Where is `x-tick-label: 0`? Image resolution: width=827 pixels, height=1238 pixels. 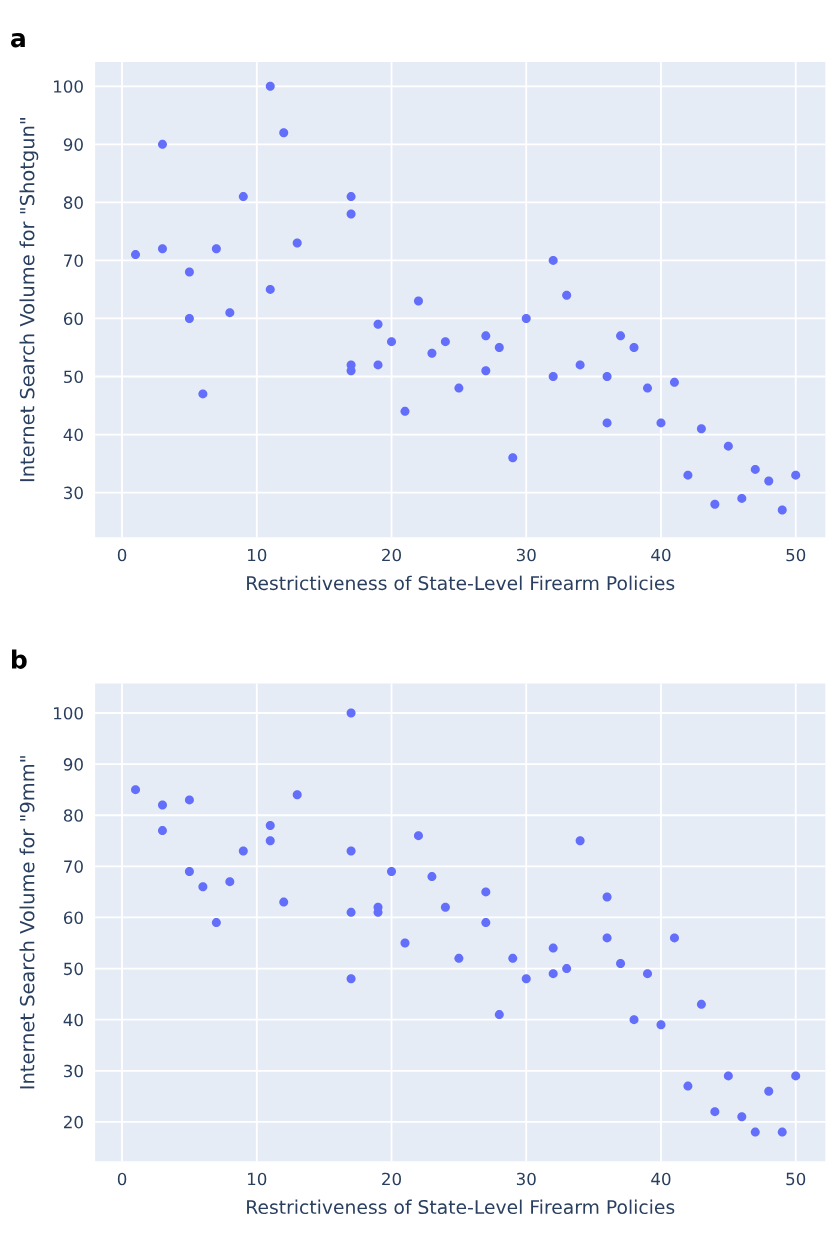
x-tick-label: 0 is located at coordinates (122, 555).